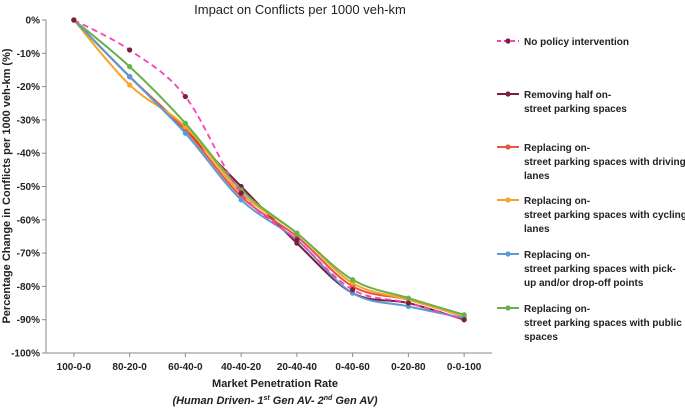  What do you see at coordinates (300, 9) in the screenshot?
I see `chart-title: Impact on Conflicts per 1000 veh-km` at bounding box center [300, 9].